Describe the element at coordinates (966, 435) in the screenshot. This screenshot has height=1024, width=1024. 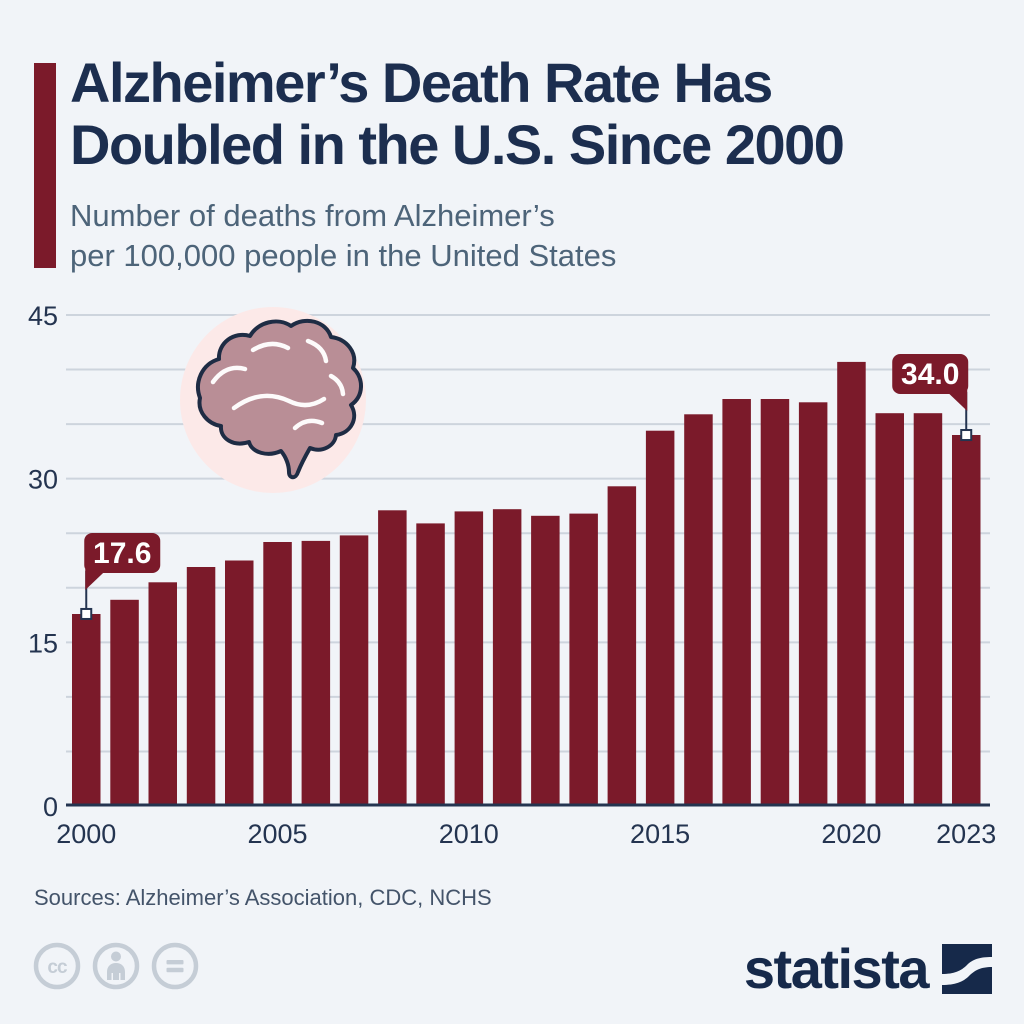
I see `callout-marker-2023` at that location.